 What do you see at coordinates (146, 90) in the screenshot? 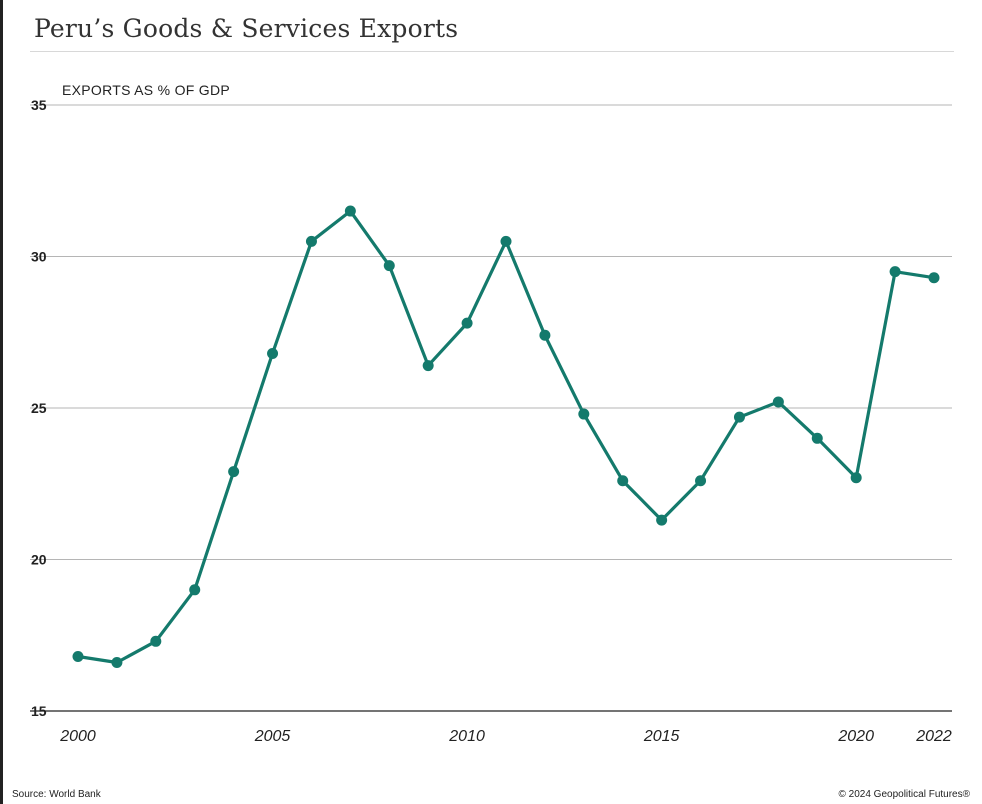
I see `y-axis-label: EXPORTS AS % OF GDP` at bounding box center [146, 90].